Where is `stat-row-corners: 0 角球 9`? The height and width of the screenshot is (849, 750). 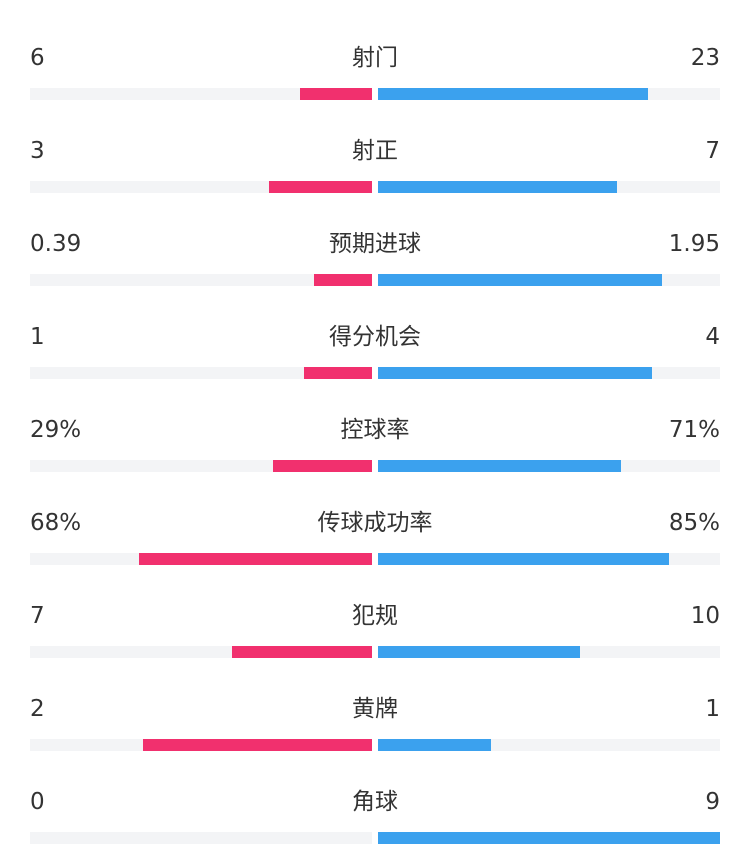 stat-row-corners: 0 角球 9 is located at coordinates (375, 802).